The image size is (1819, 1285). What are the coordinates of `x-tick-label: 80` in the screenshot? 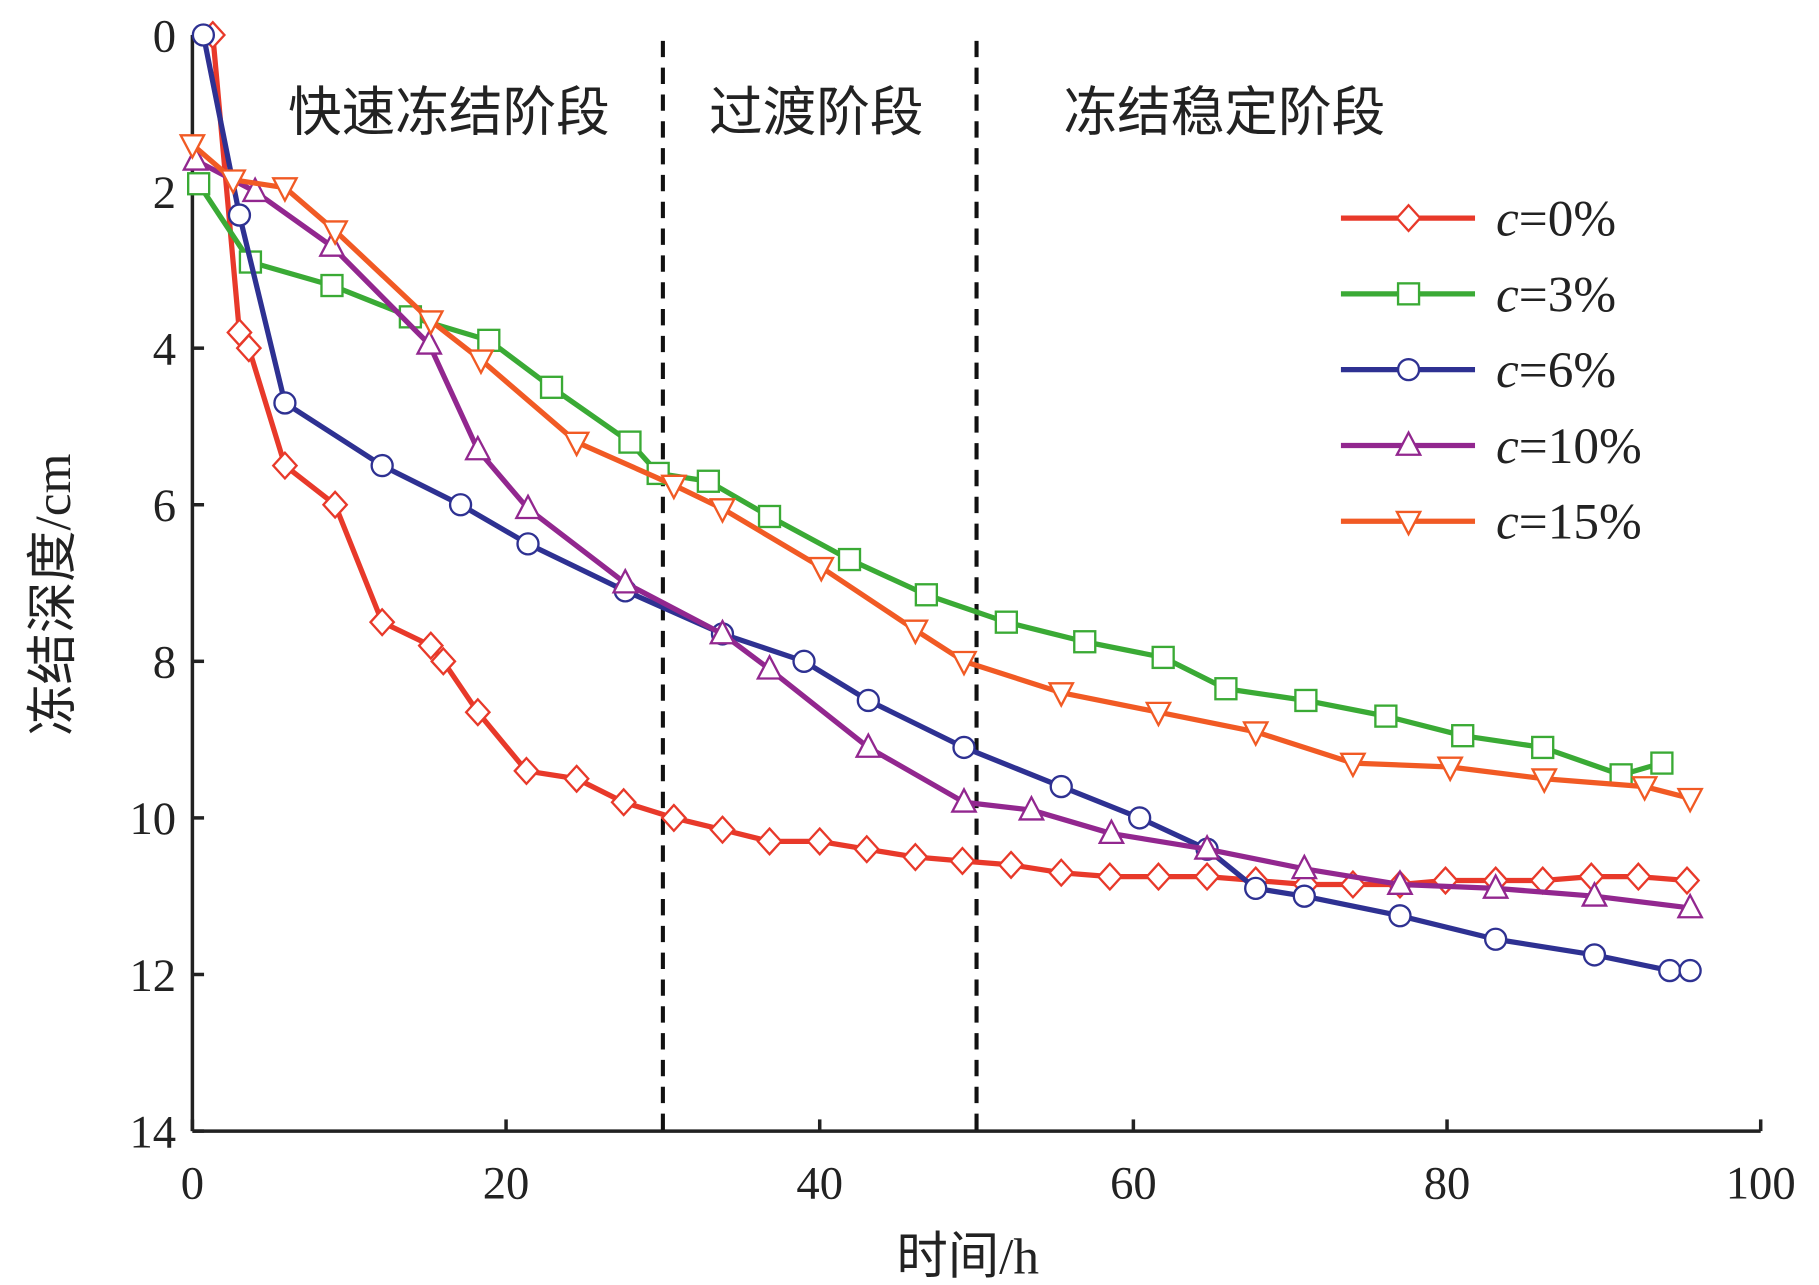 It's located at (1447, 1184).